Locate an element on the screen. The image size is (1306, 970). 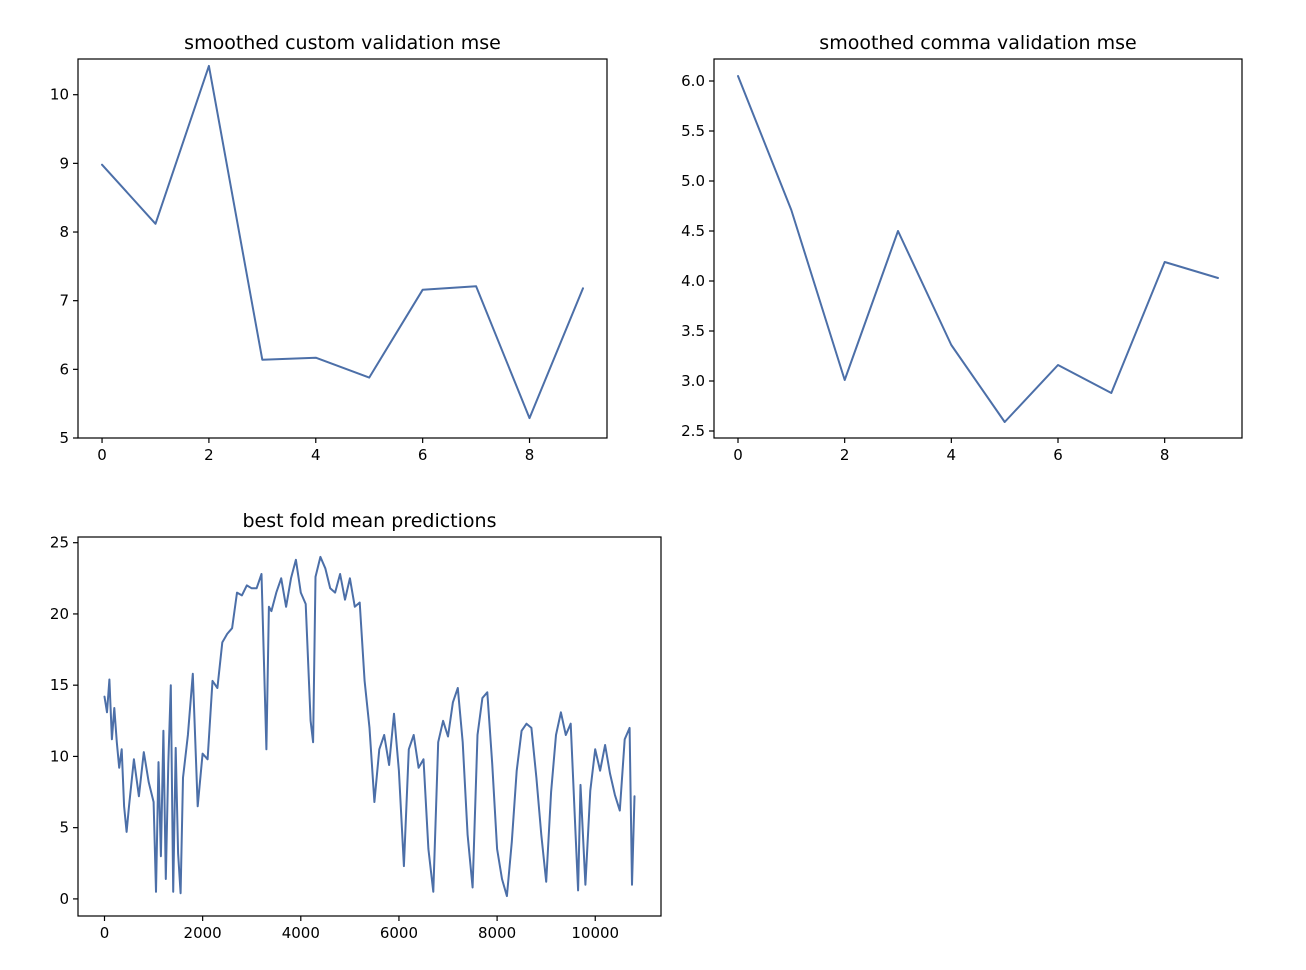
y-tick-label: 20 is located at coordinates (59, 614).